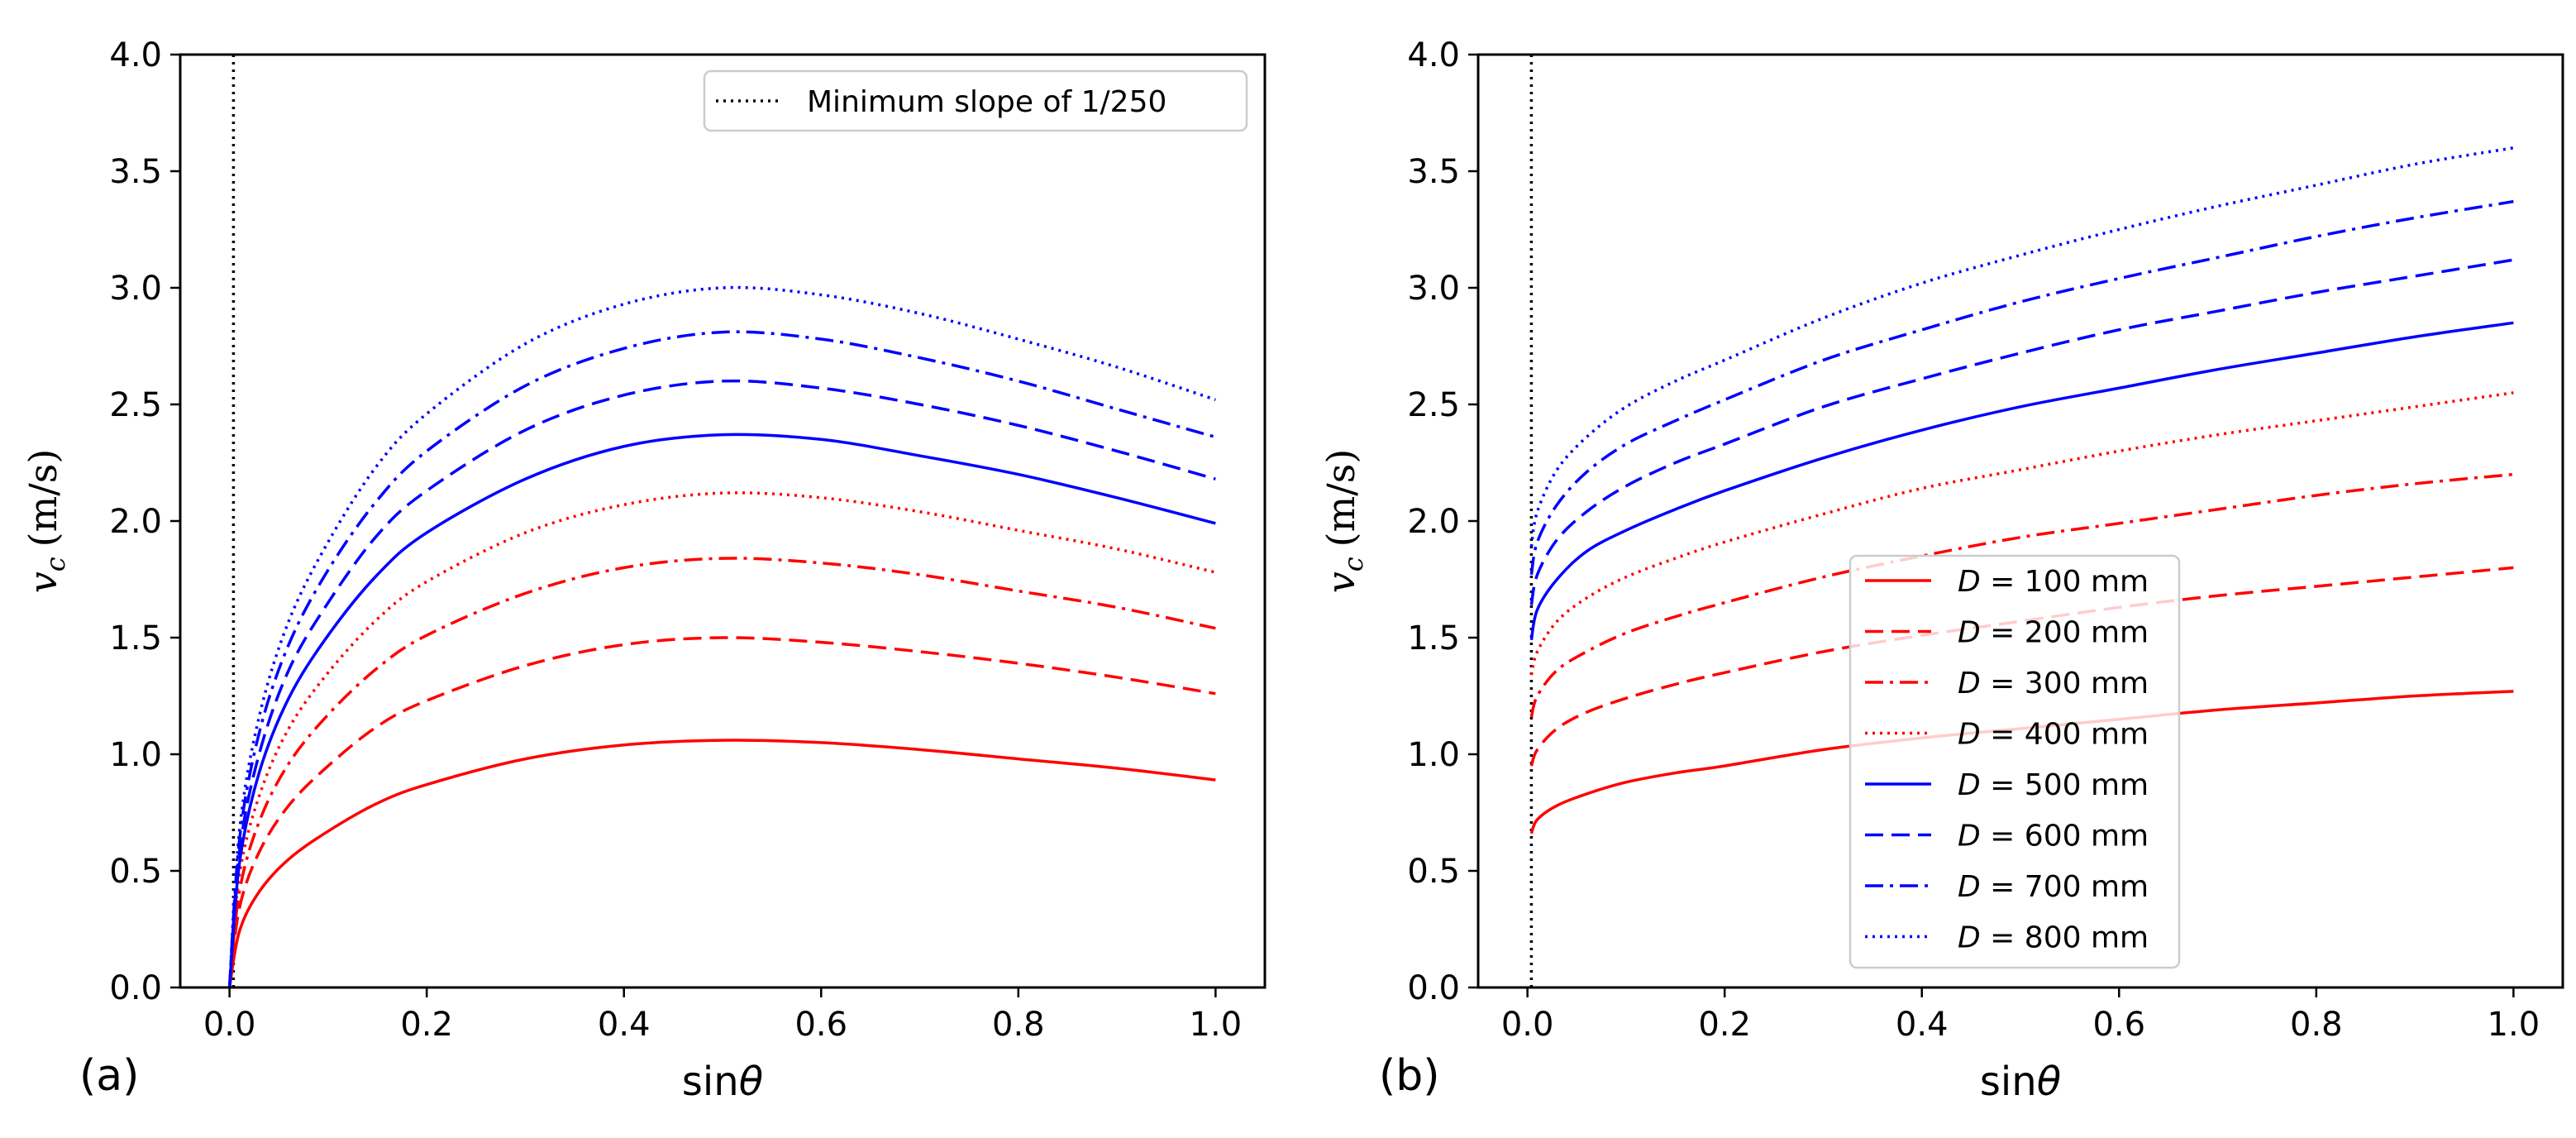 This screenshot has width=2576, height=1138. I want to click on series-line-d400, so click(2021, 533).